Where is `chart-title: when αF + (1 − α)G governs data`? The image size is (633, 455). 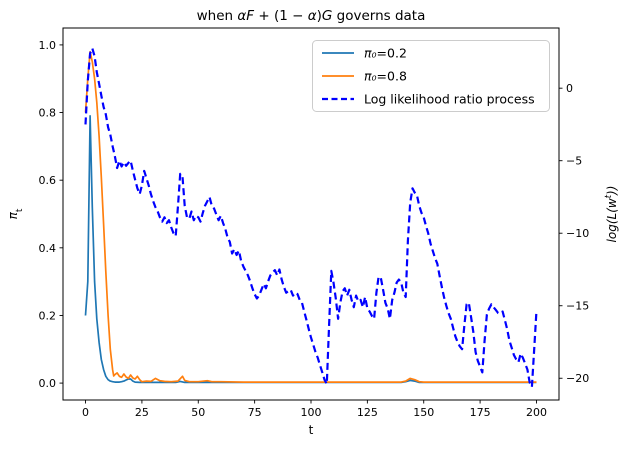
chart-title: when αF + (1 − α)G governs data is located at coordinates (311, 16).